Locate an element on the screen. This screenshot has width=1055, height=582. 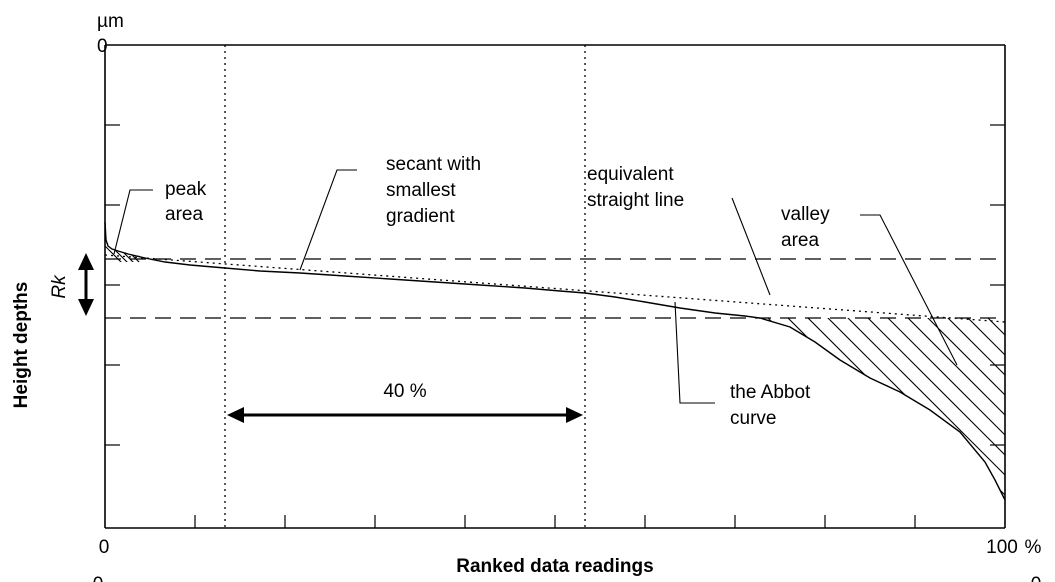
y-axis-title: Height depths is located at coordinates (21, 345).